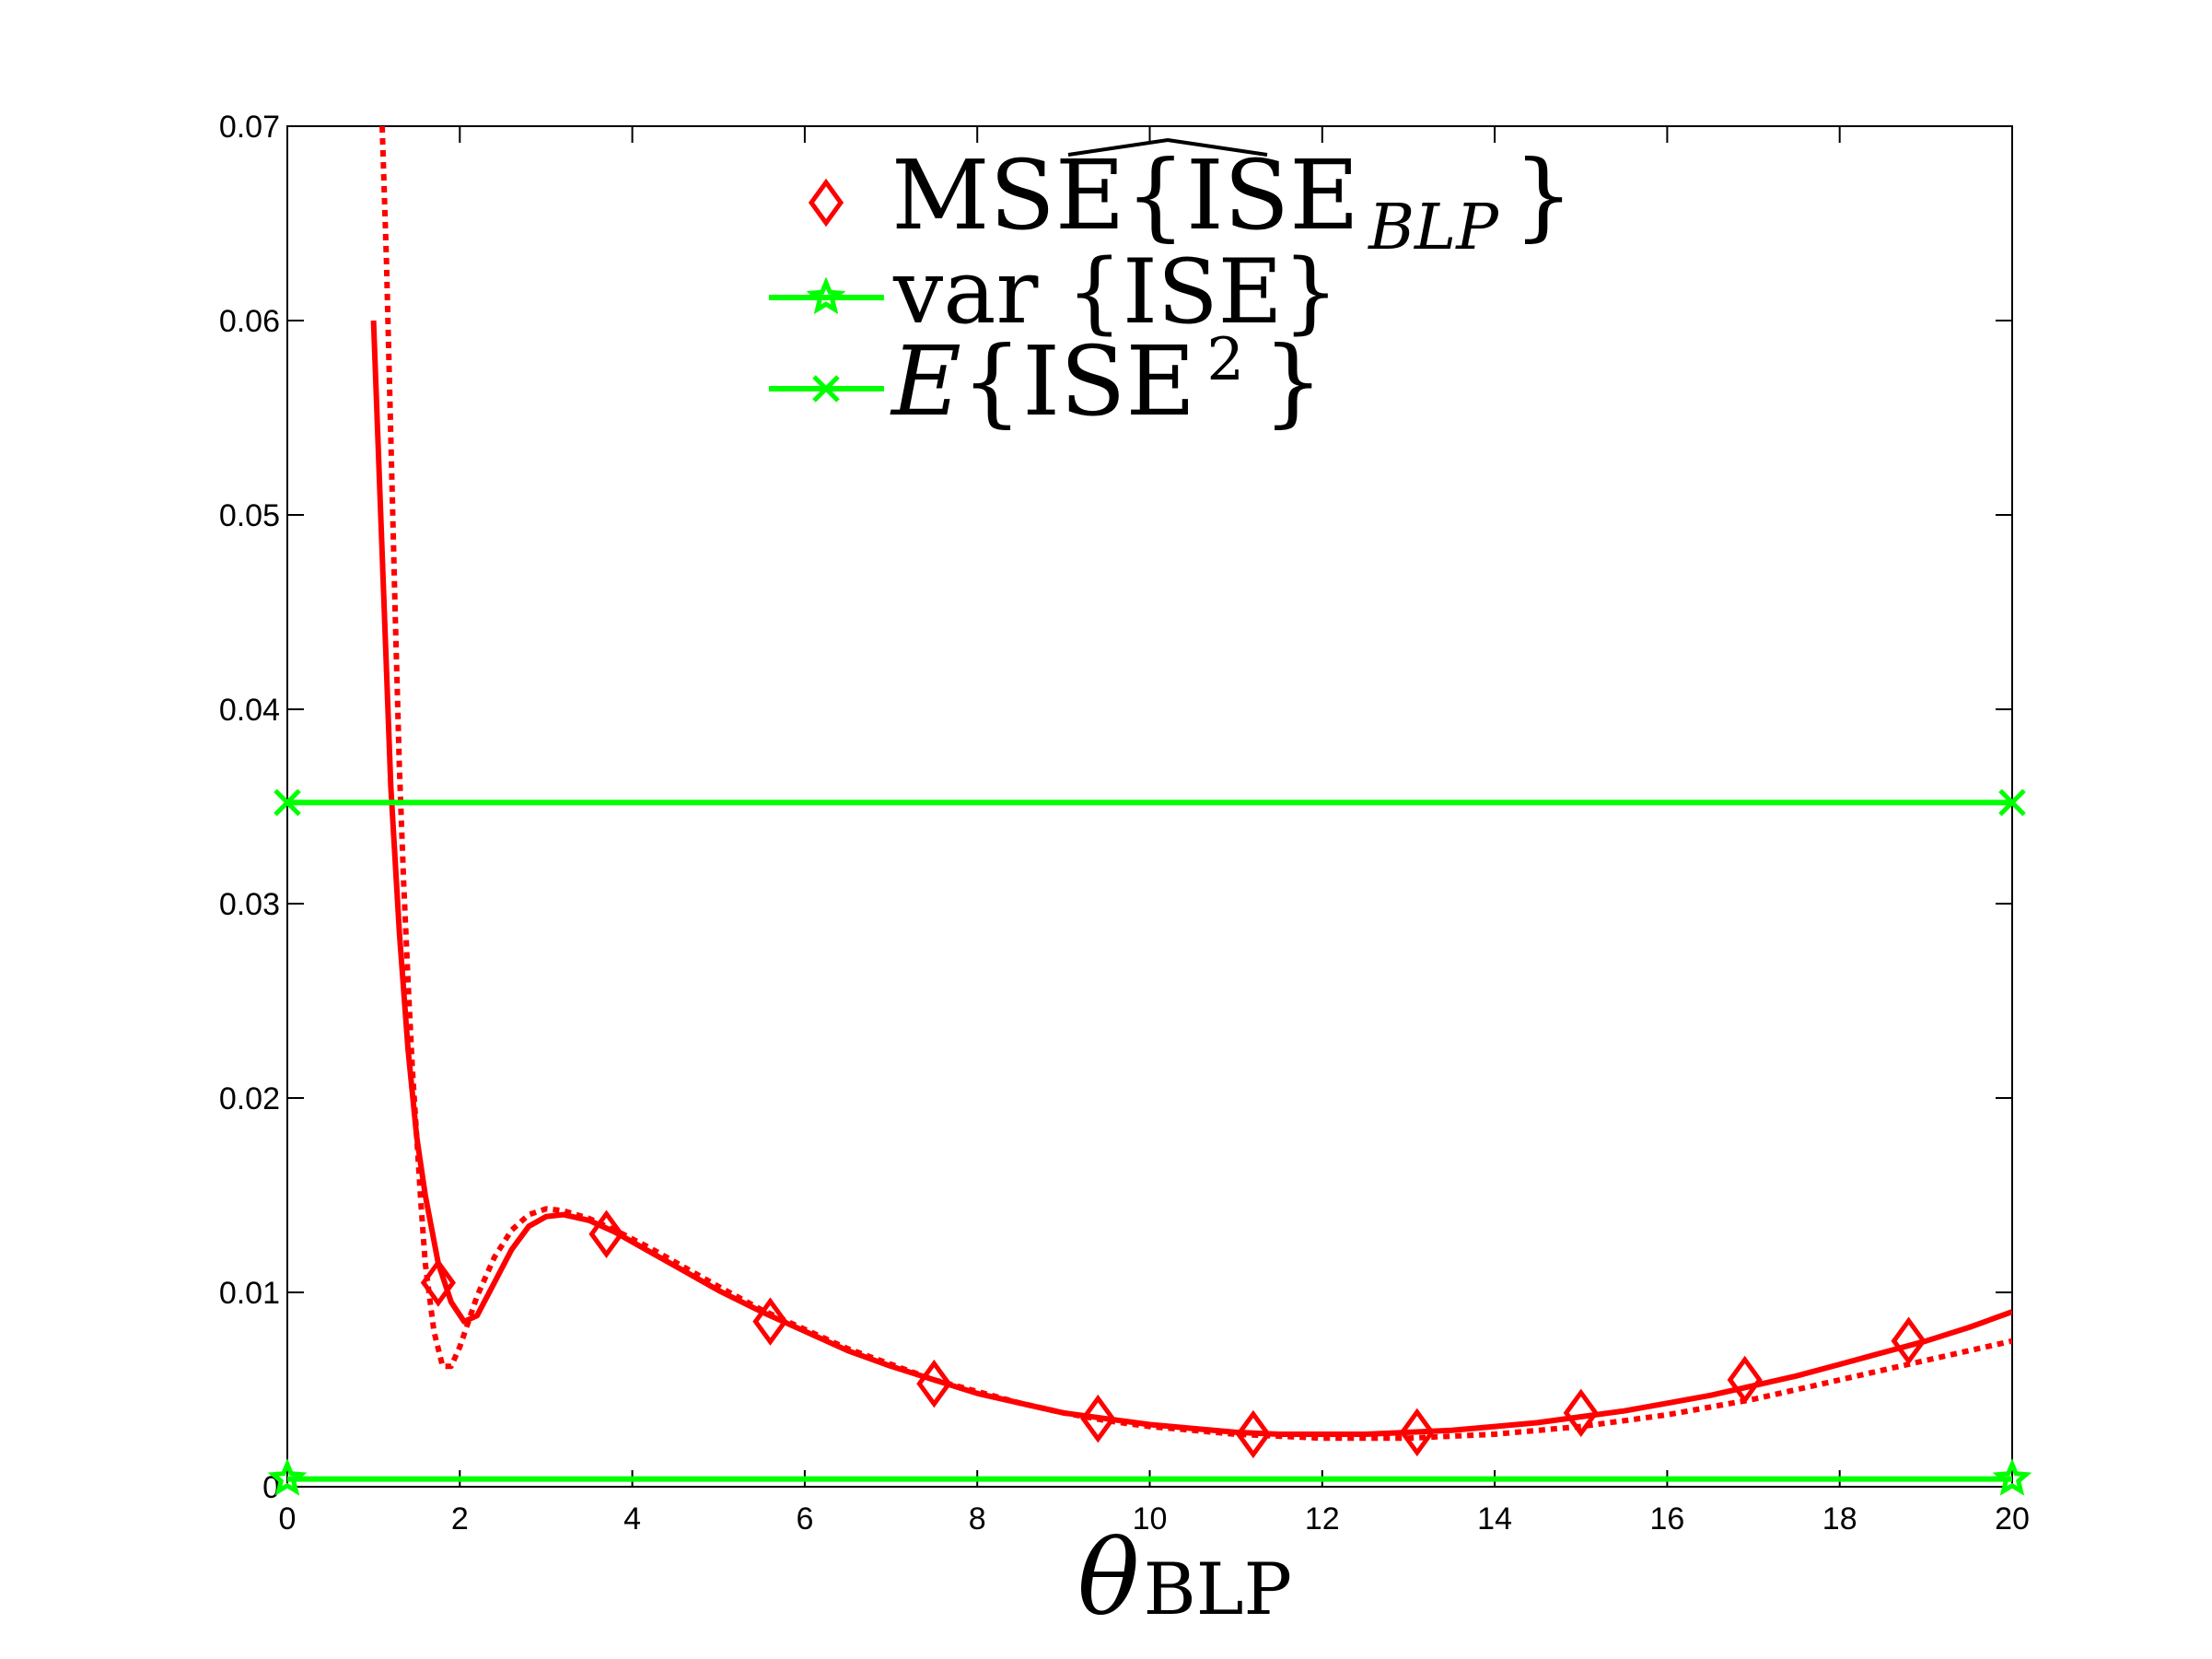 This screenshot has width=2212, height=1659. What do you see at coordinates (1544, 195) in the screenshot?
I see `legend-mse-close: }` at bounding box center [1544, 195].